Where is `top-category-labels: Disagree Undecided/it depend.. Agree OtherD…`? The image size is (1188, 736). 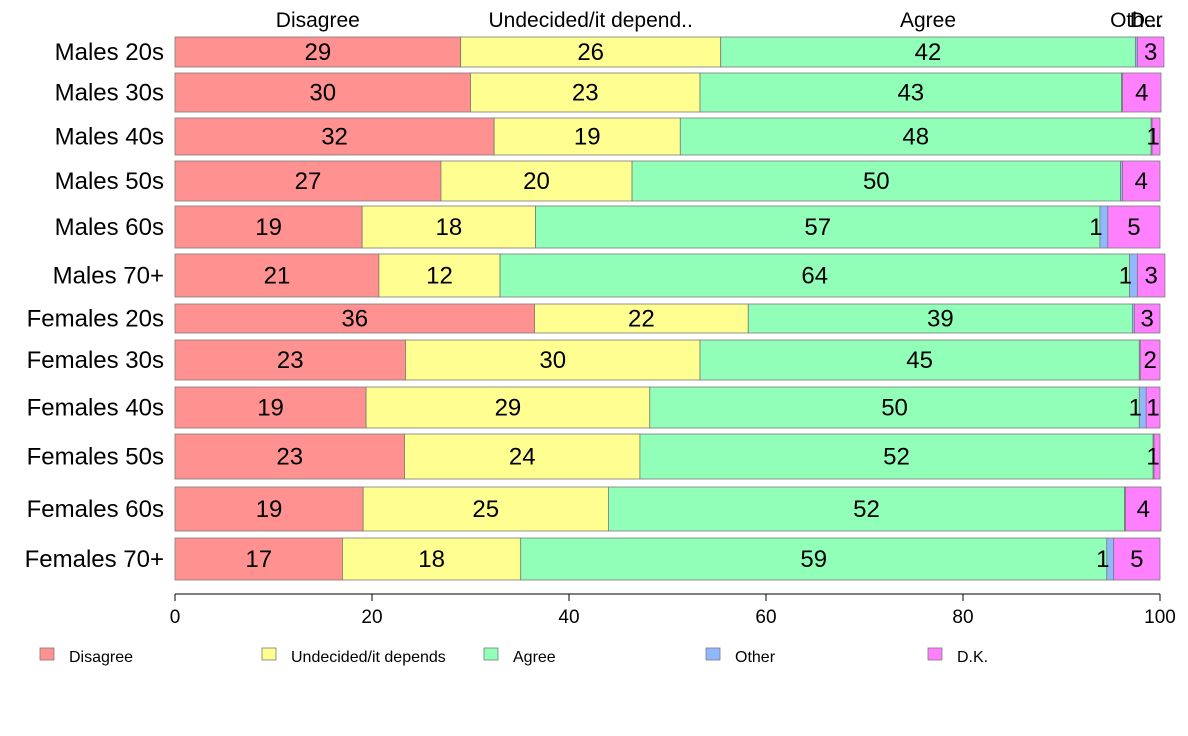
top-category-labels: Disagree Undecided/it depend.. Agree OtherD… is located at coordinates (719, 20).